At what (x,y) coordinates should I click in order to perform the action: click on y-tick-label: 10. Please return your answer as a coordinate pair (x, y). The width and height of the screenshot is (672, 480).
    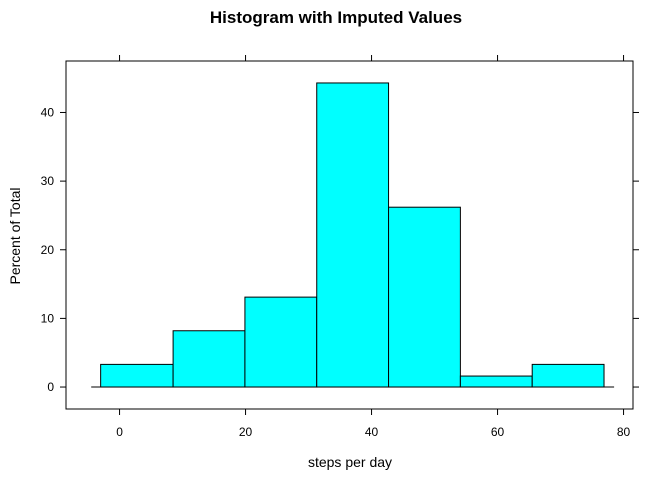
    Looking at the image, I should click on (48, 318).